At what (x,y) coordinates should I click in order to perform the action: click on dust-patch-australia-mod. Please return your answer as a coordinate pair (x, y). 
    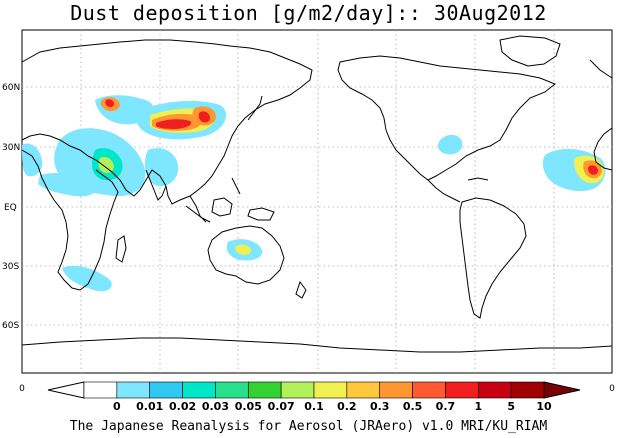
    Looking at the image, I should click on (243, 249).